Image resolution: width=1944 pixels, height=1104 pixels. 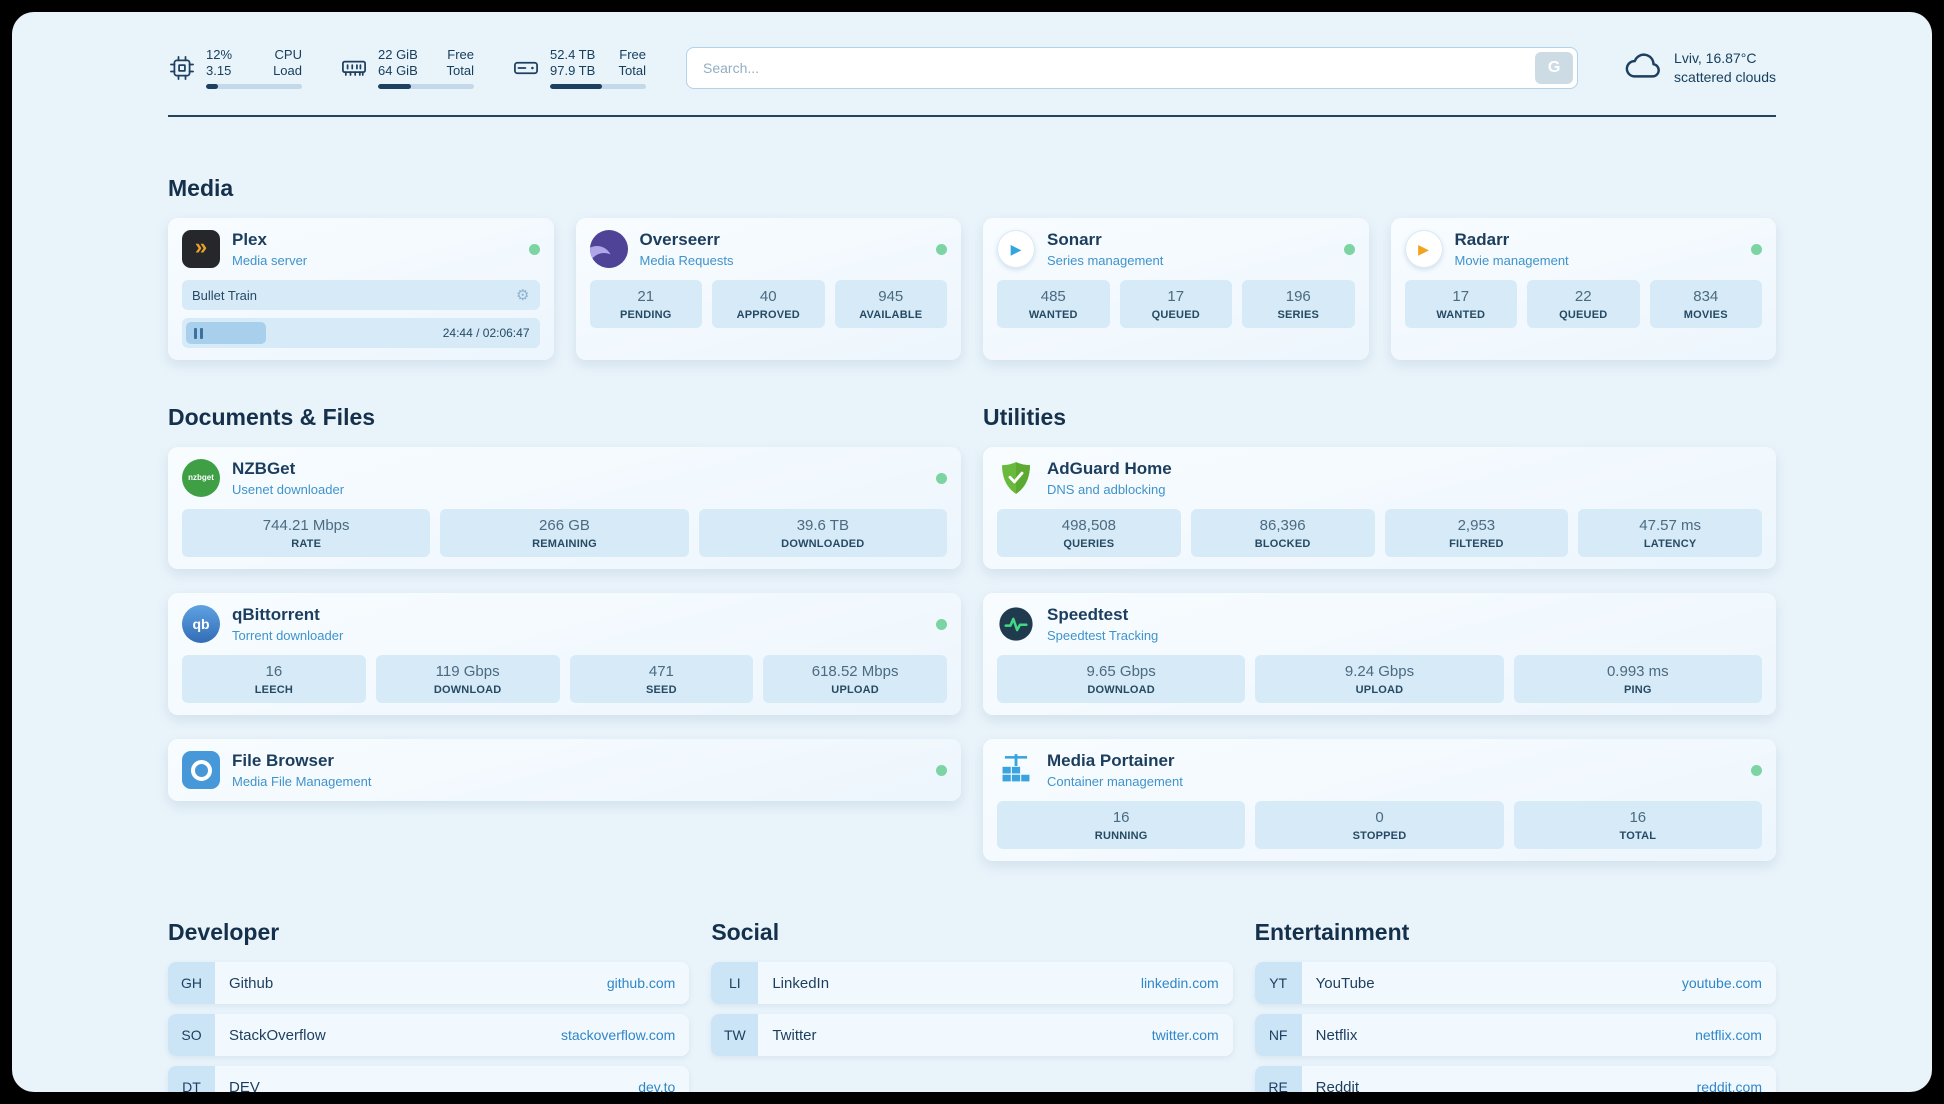 I want to click on stat-queries: 498,508 QUERIES, so click(x=1089, y=533).